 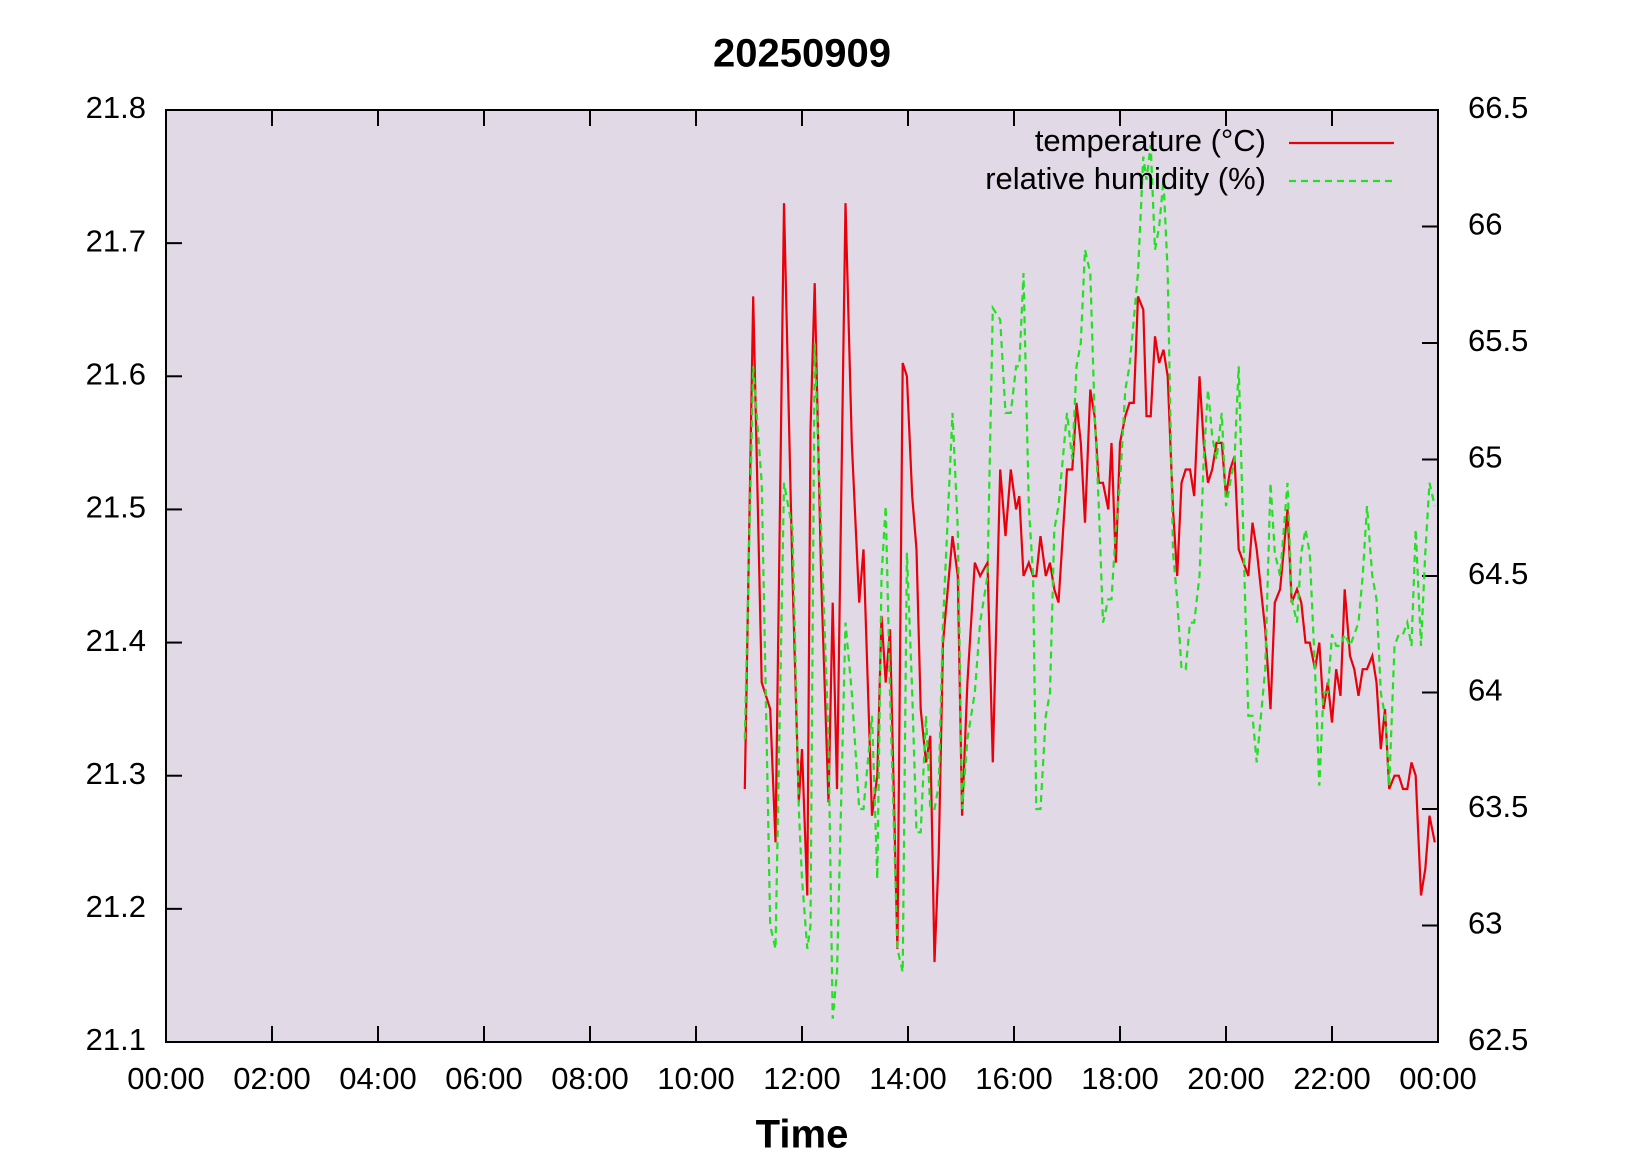 I want to click on legend-label: temperature (°C), so click(x=1150, y=140).